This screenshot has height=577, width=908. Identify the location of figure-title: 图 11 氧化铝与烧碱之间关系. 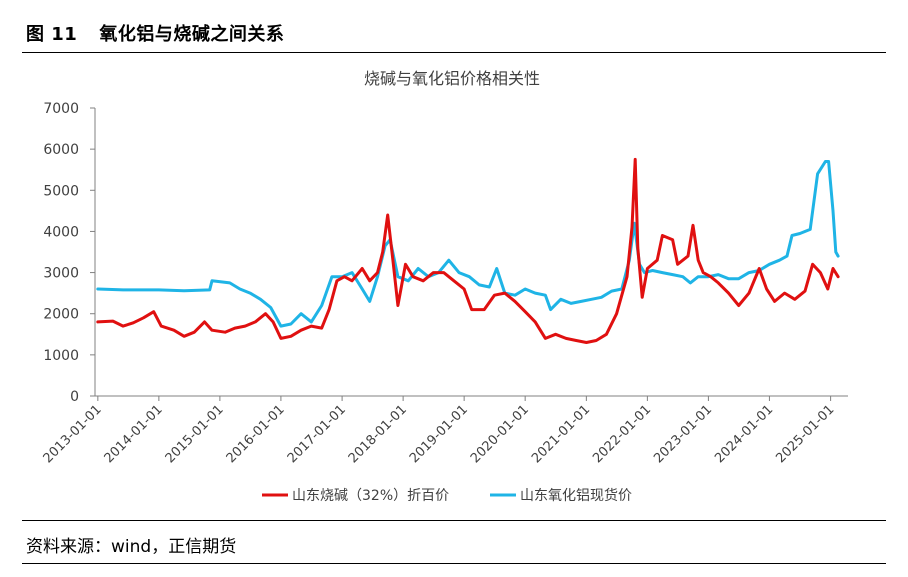
(155, 33).